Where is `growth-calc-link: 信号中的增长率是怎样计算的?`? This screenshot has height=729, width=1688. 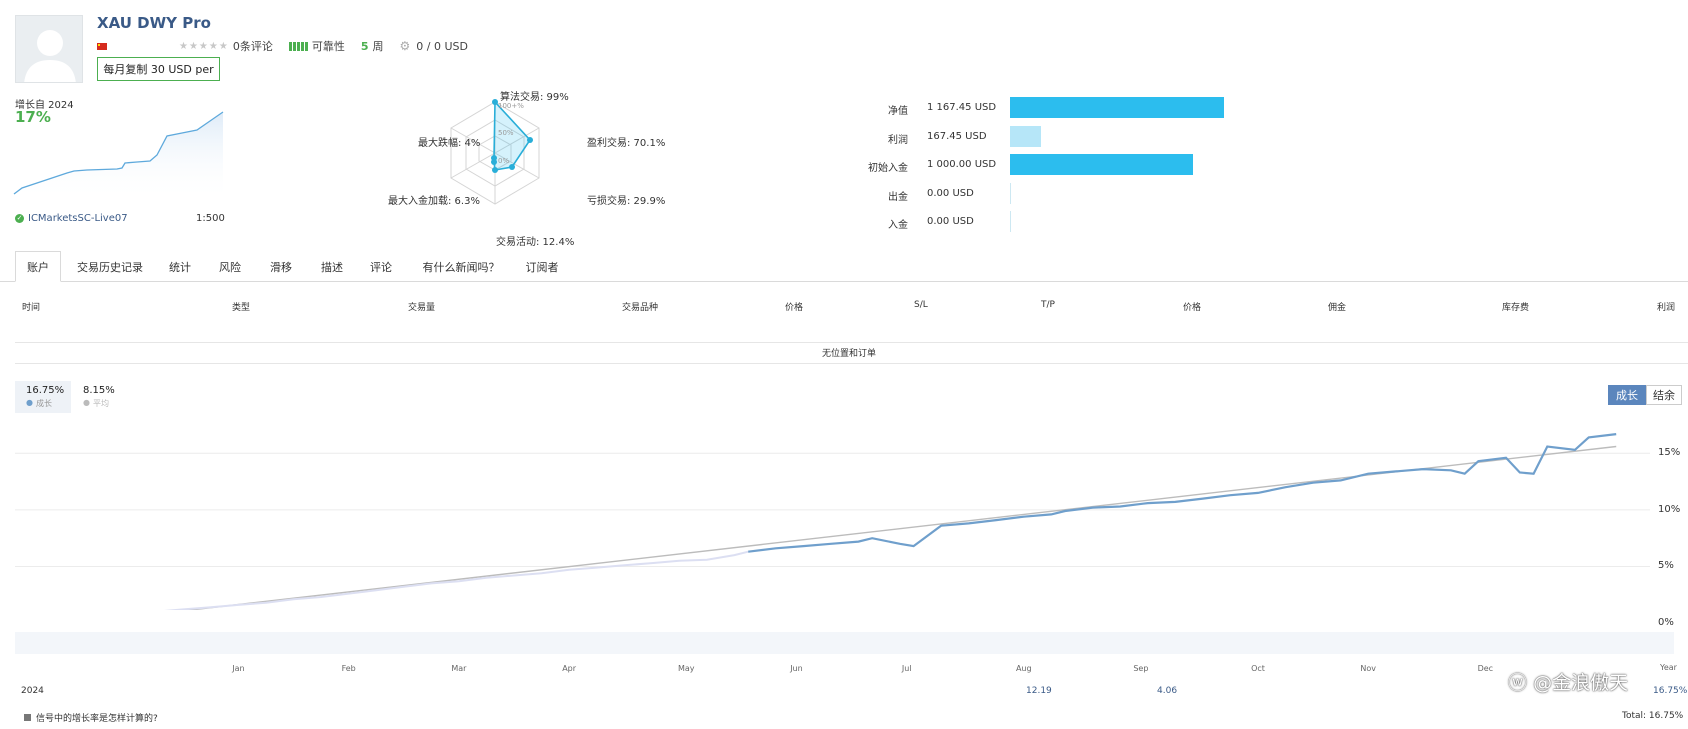 growth-calc-link: 信号中的增长率是怎样计算的? is located at coordinates (91, 717).